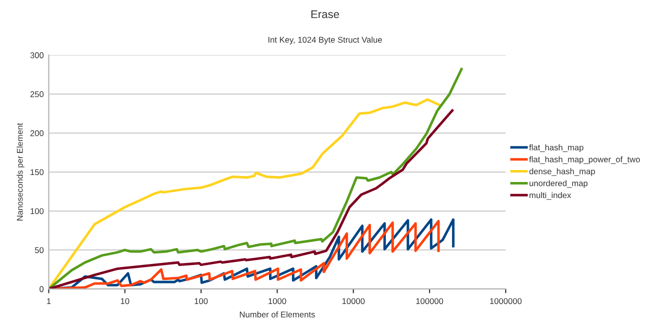  Describe the element at coordinates (551, 196) in the screenshot. I see `legend-label: multi_index` at that location.